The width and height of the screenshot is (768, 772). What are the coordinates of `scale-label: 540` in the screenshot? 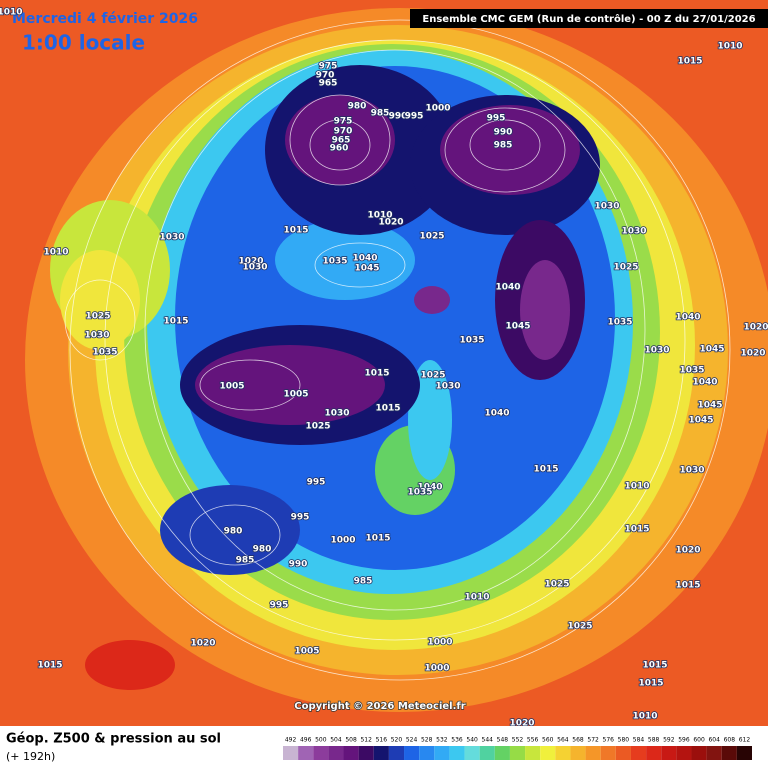 It's located at (472, 740).